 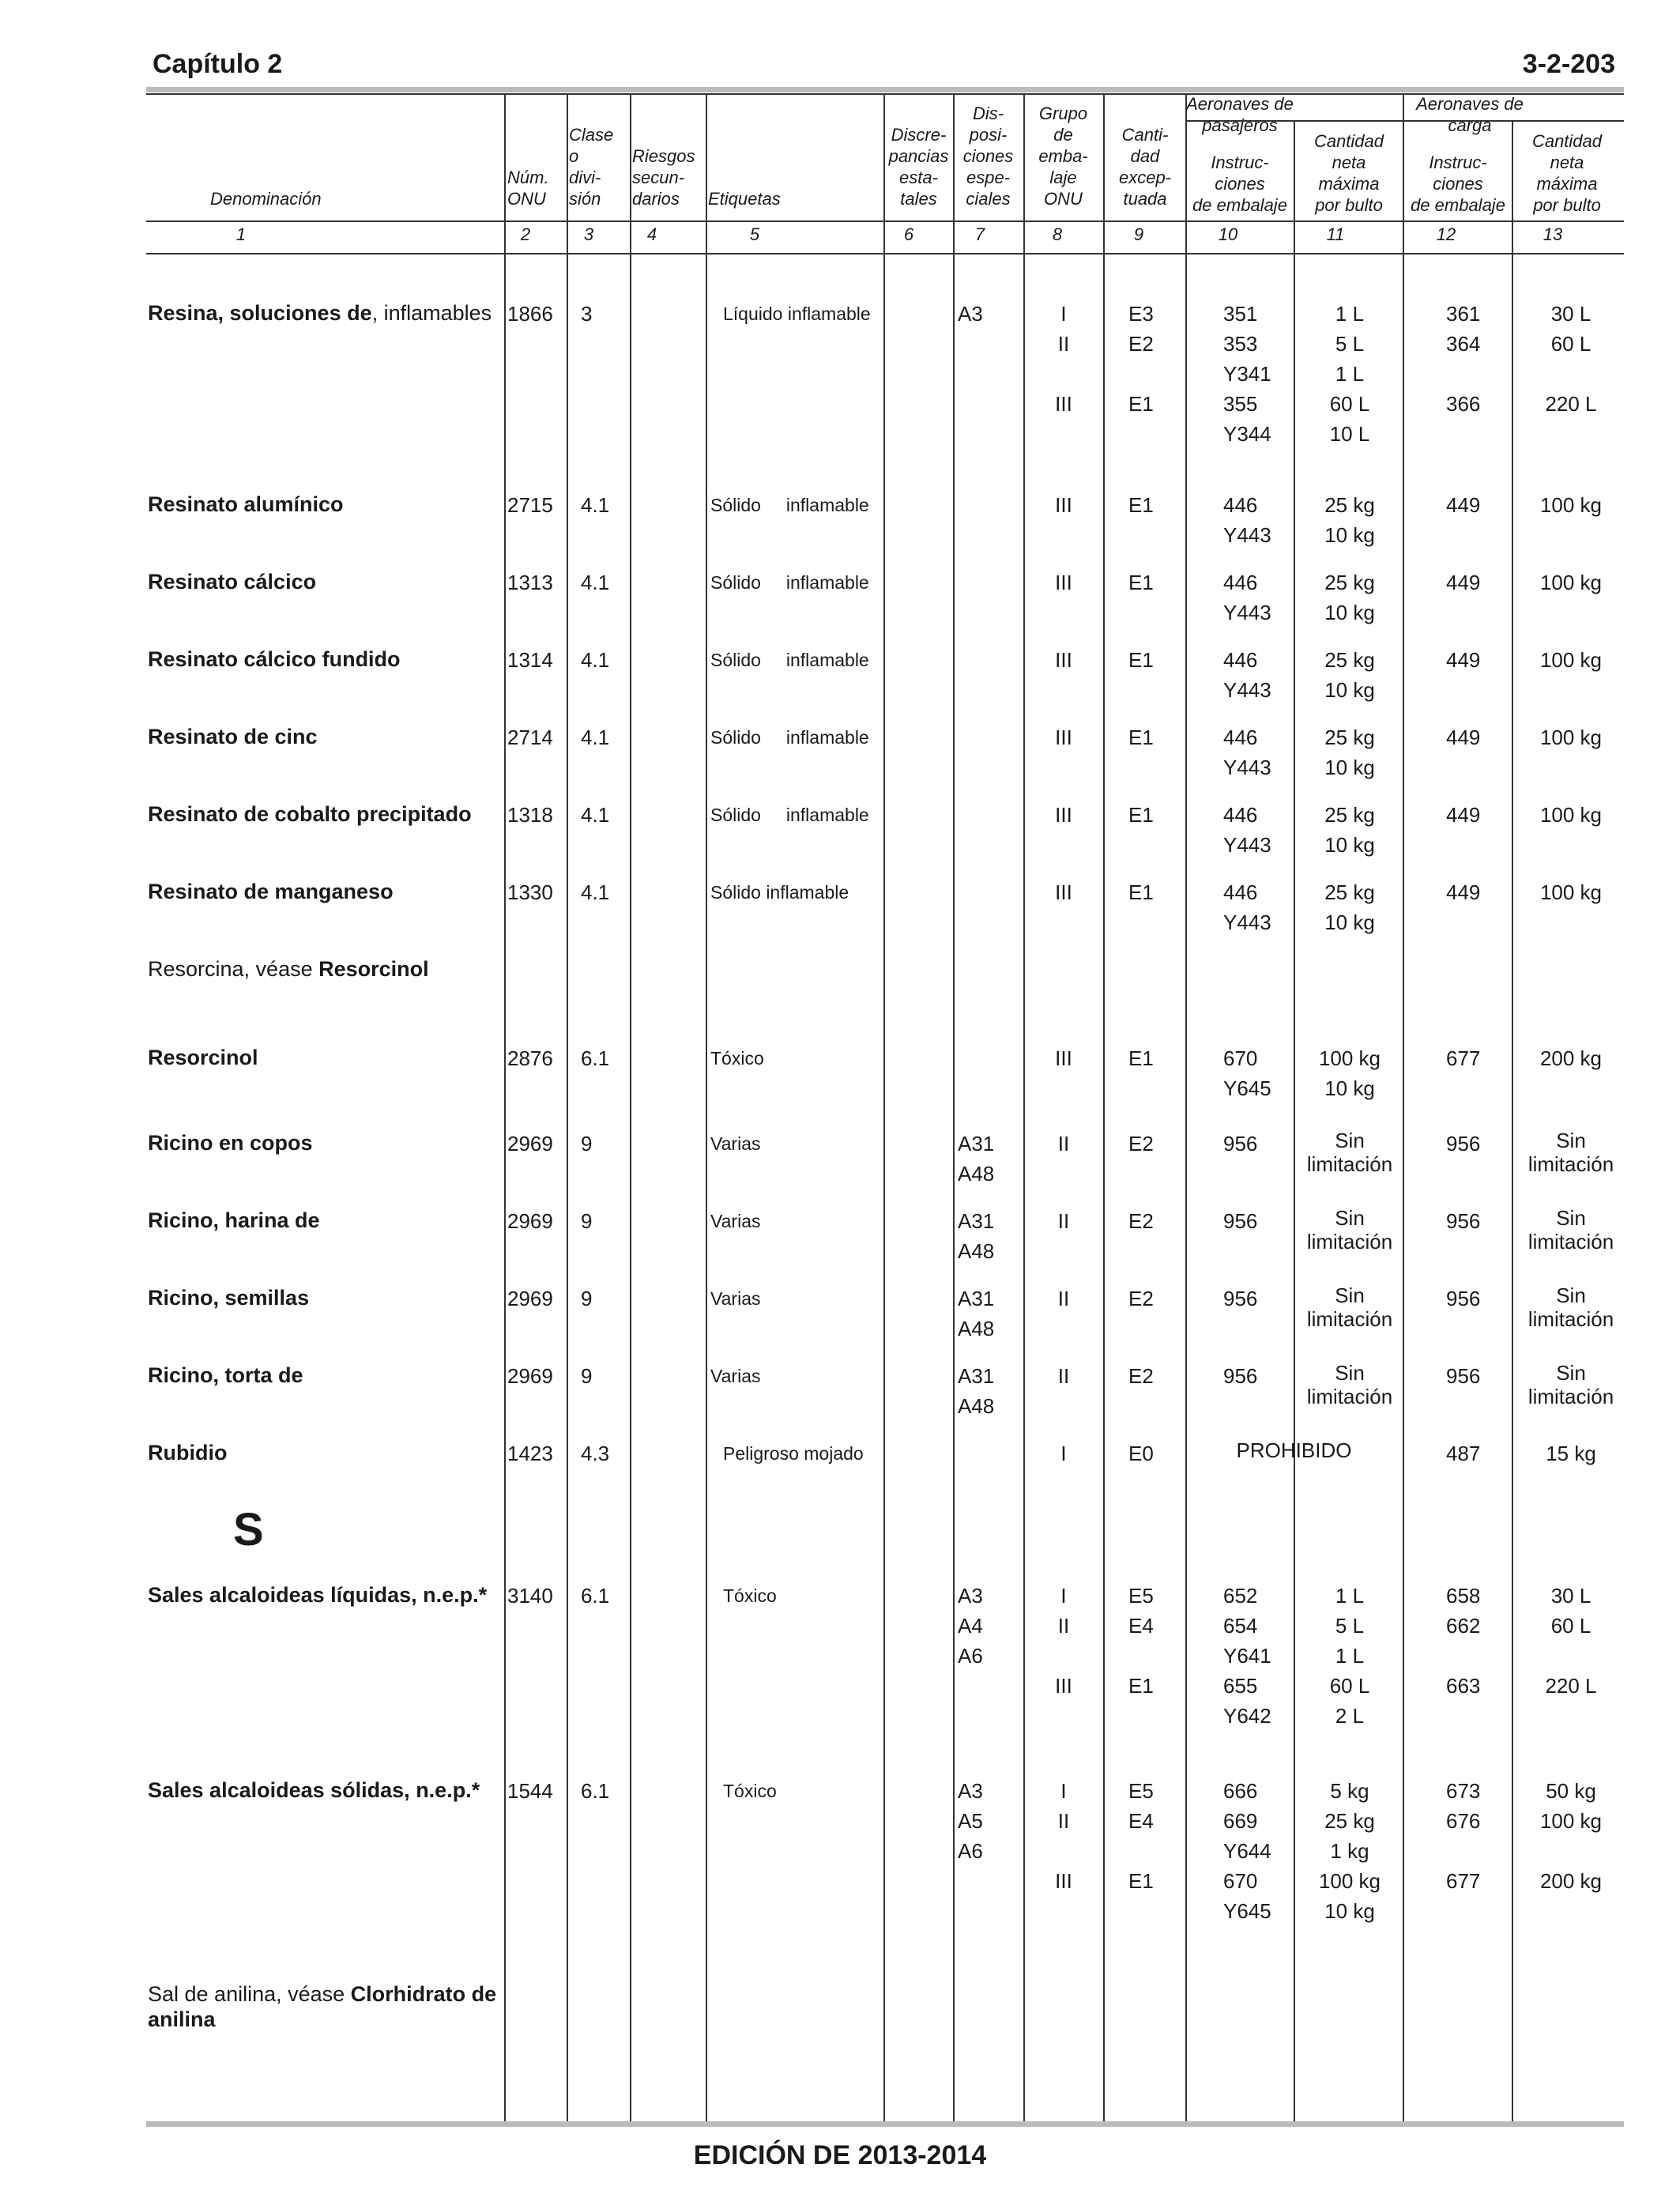 I want to click on group-underline, so click(x=1404, y=121).